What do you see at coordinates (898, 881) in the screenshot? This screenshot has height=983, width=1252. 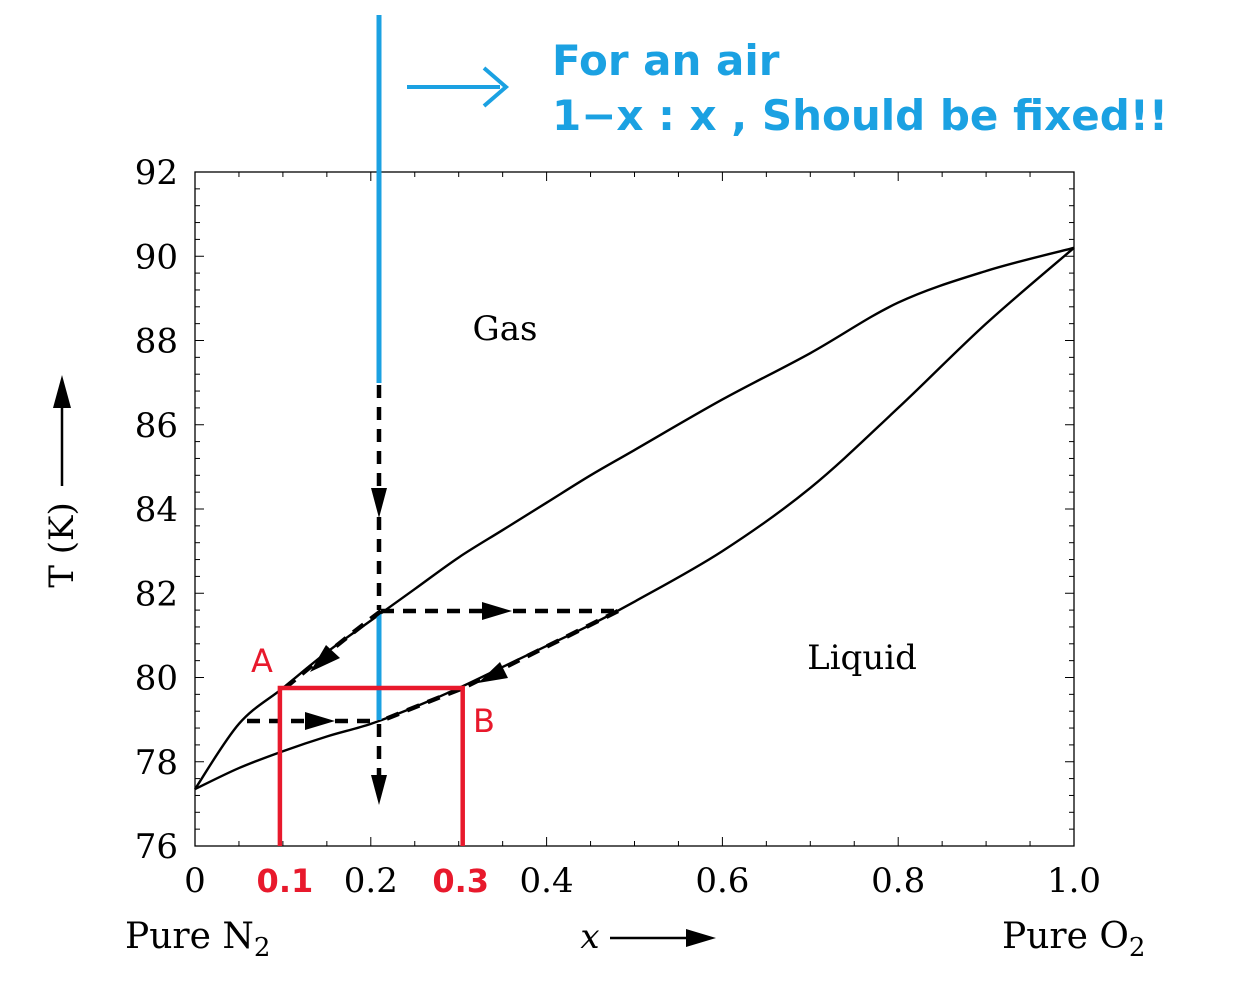 I see `x-tick-label: 0.8` at bounding box center [898, 881].